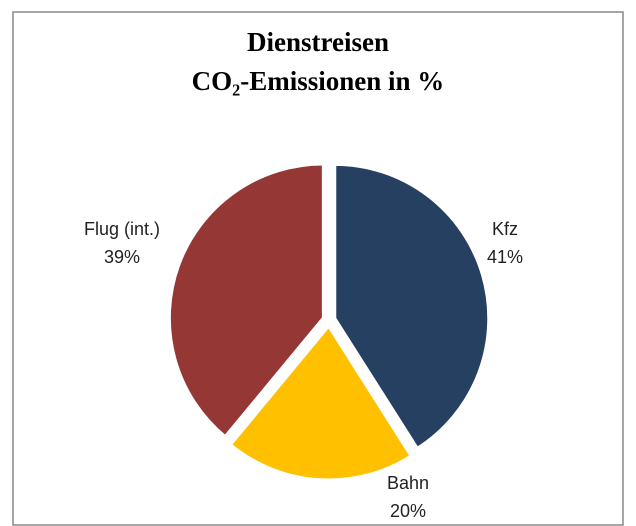  Describe the element at coordinates (318, 81) in the screenshot. I see `chart-title: CO₂-Emissionen in %` at that location.